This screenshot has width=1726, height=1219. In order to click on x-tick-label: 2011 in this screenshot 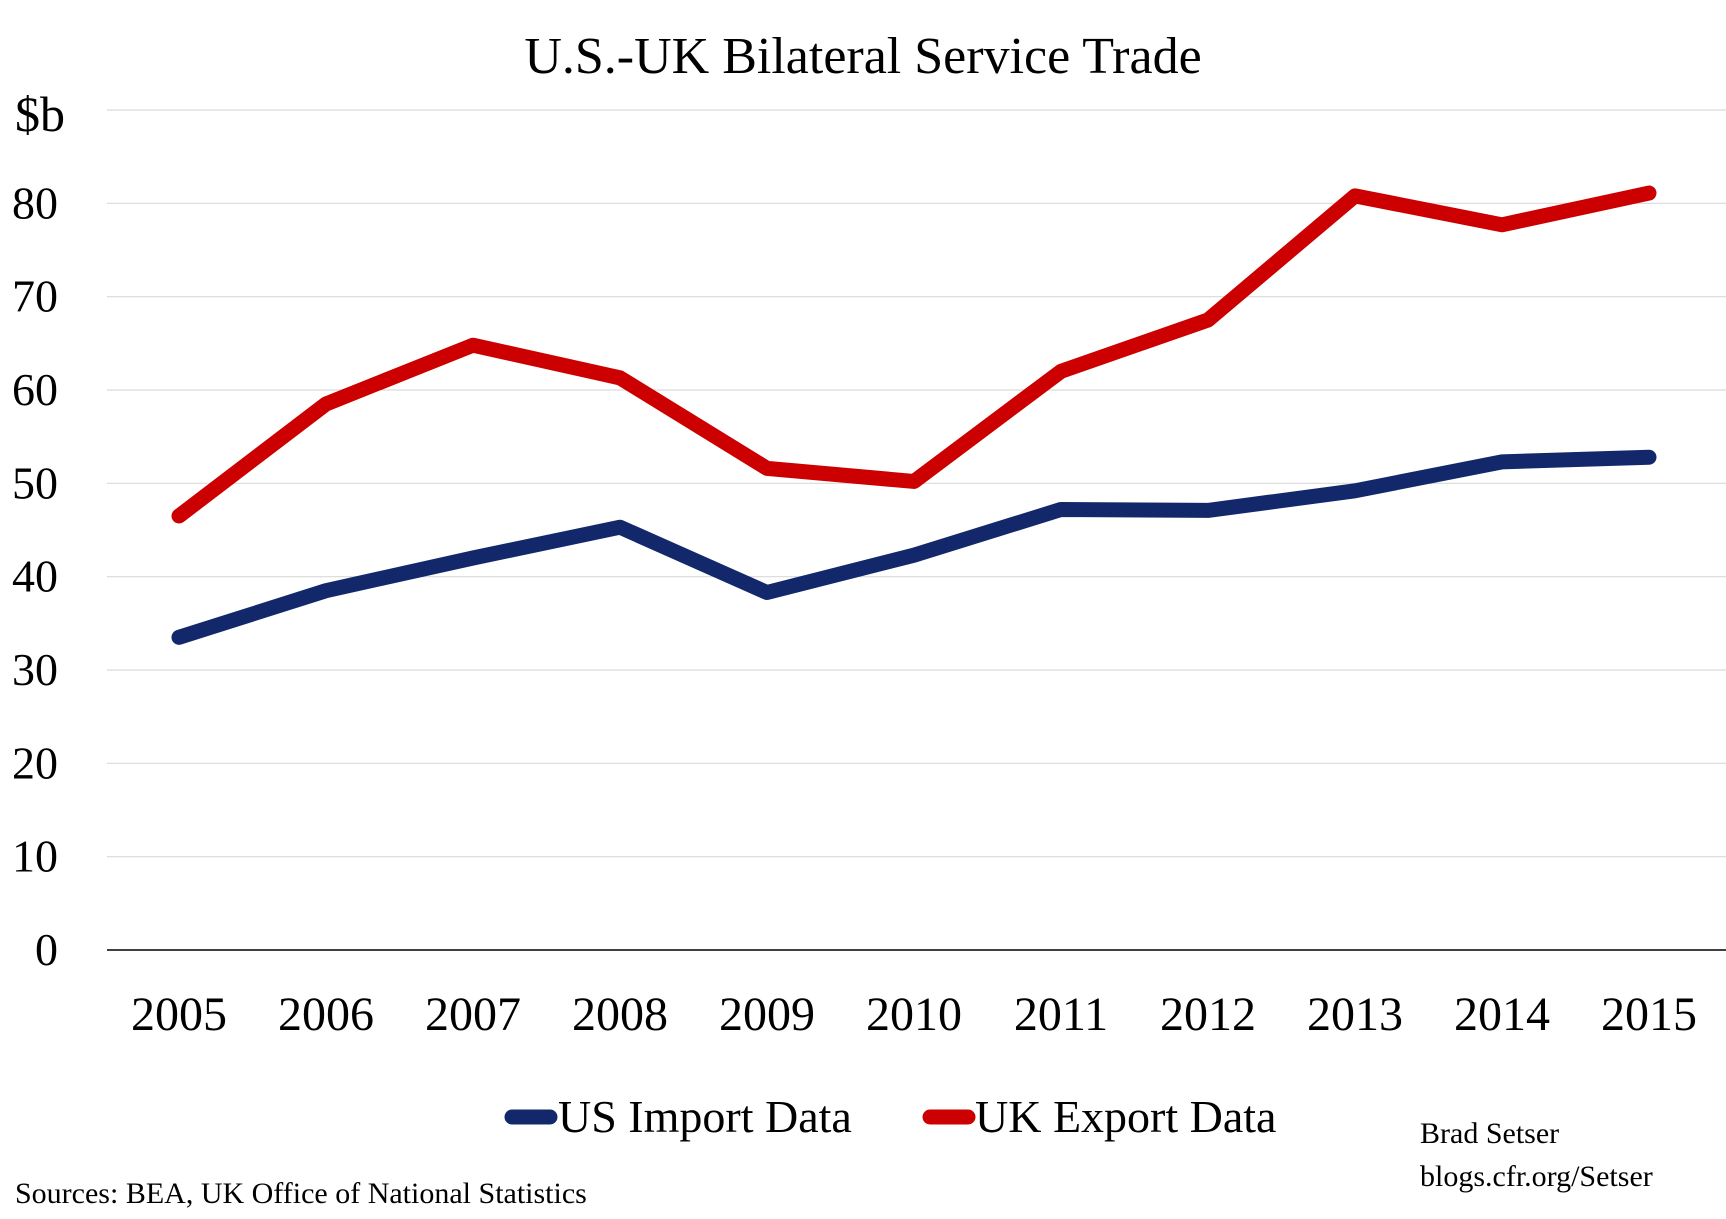, I will do `click(1061, 1014)`.